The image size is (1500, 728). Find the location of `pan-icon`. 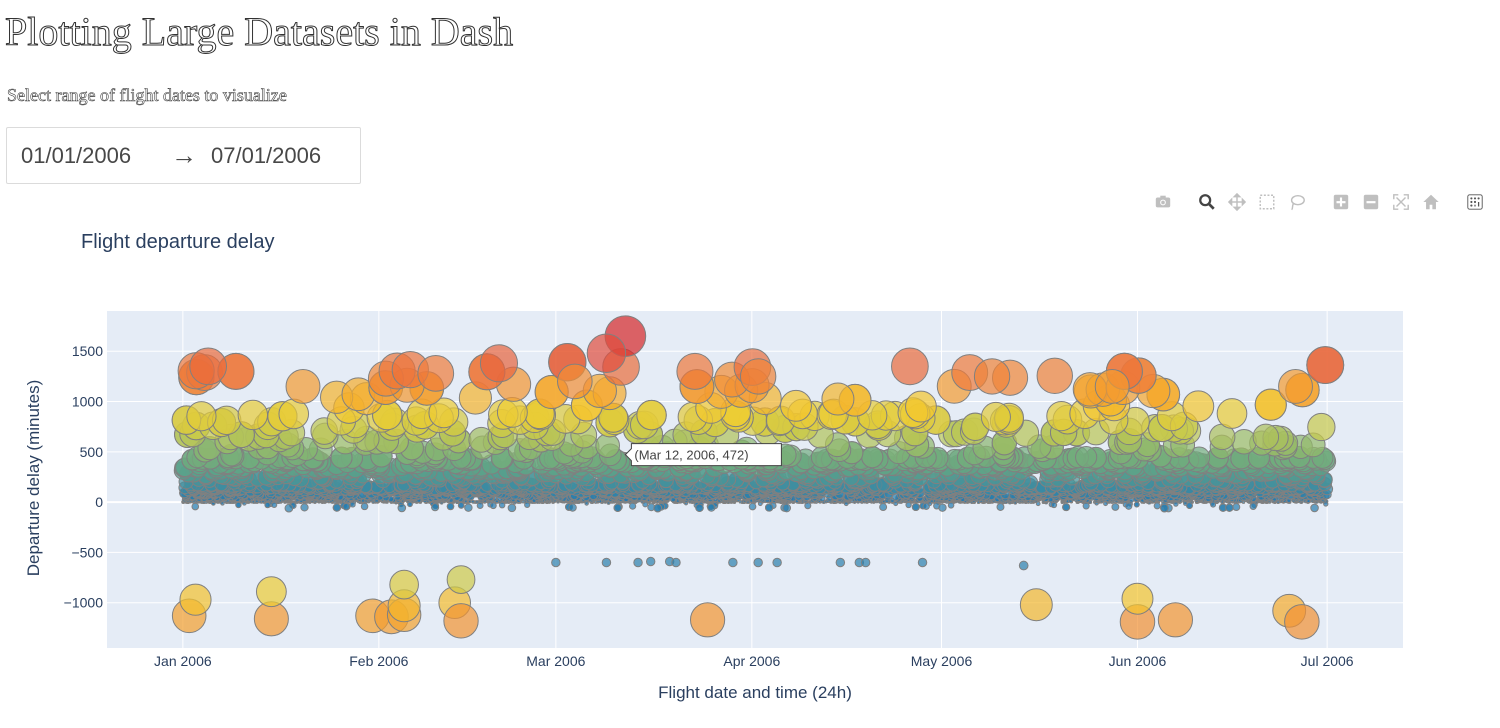

pan-icon is located at coordinates (1237, 202).